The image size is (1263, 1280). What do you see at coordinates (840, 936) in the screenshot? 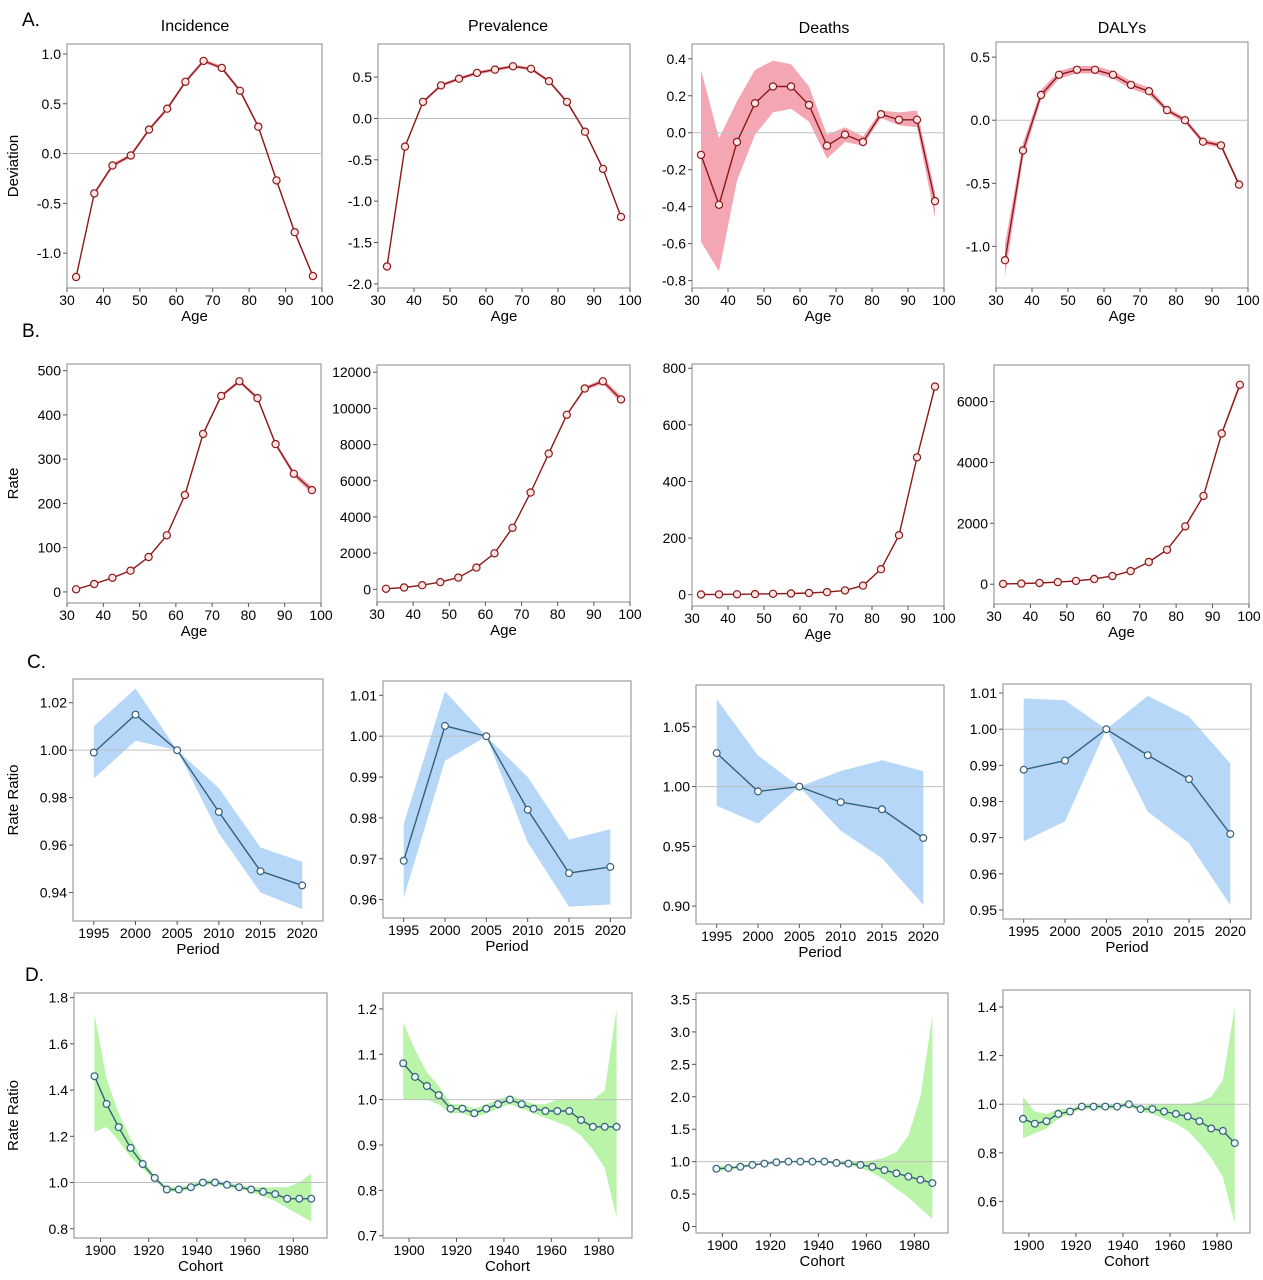
I see `x-tick-label: 2010` at bounding box center [840, 936].